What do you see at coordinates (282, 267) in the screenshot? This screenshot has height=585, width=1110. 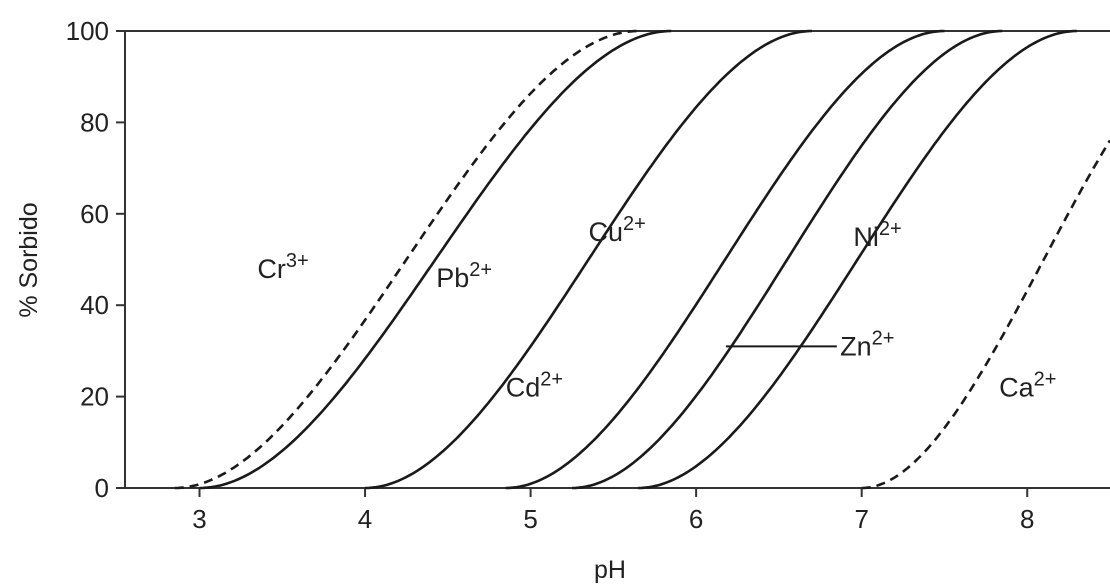 I see `series-label-cr: Cr3+` at bounding box center [282, 267].